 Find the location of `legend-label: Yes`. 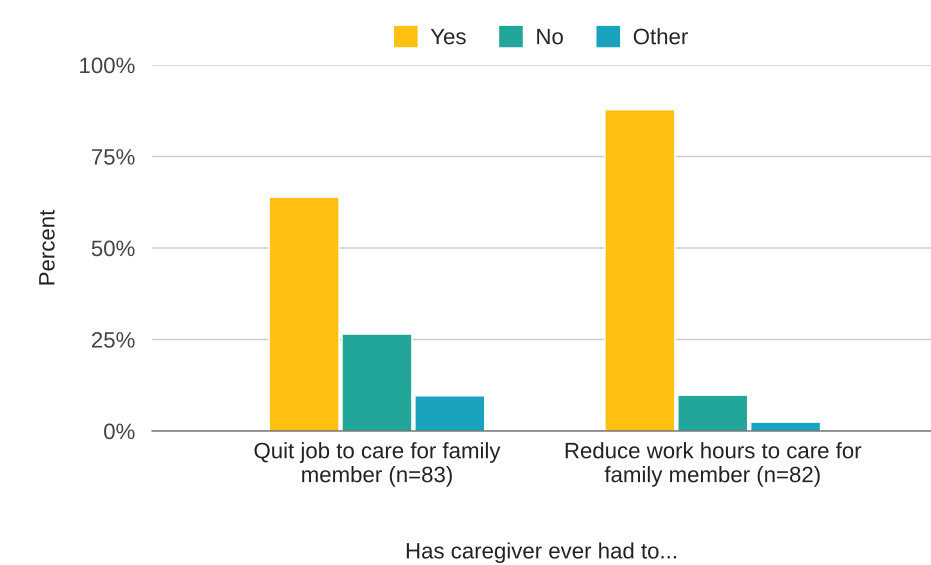

legend-label: Yes is located at coordinates (448, 36).